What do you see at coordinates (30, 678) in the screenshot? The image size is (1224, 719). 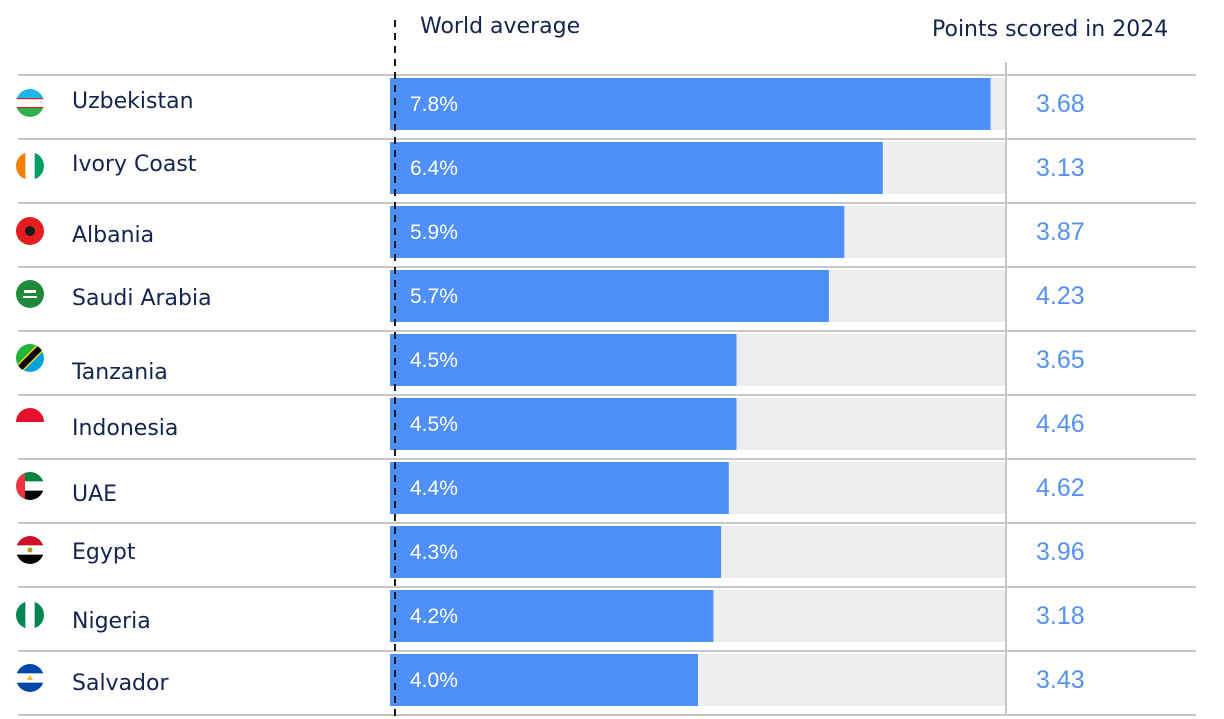 I see `salvador-flag-icon` at bounding box center [30, 678].